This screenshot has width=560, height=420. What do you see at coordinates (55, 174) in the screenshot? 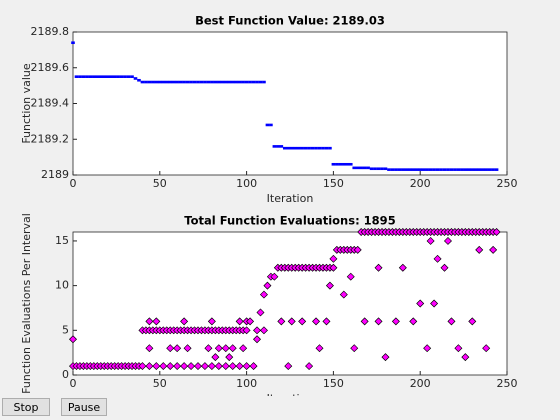
I see `y-tick-label: 2189` at bounding box center [55, 174].